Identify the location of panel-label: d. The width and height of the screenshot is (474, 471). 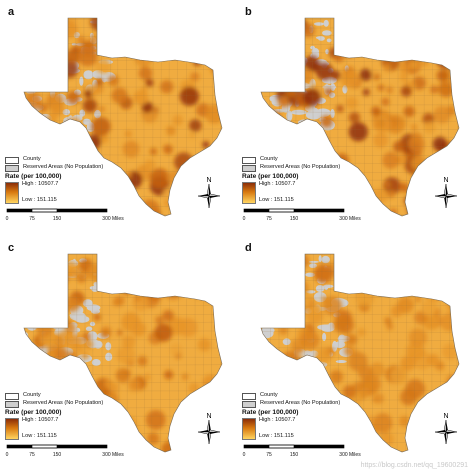
(248, 248).